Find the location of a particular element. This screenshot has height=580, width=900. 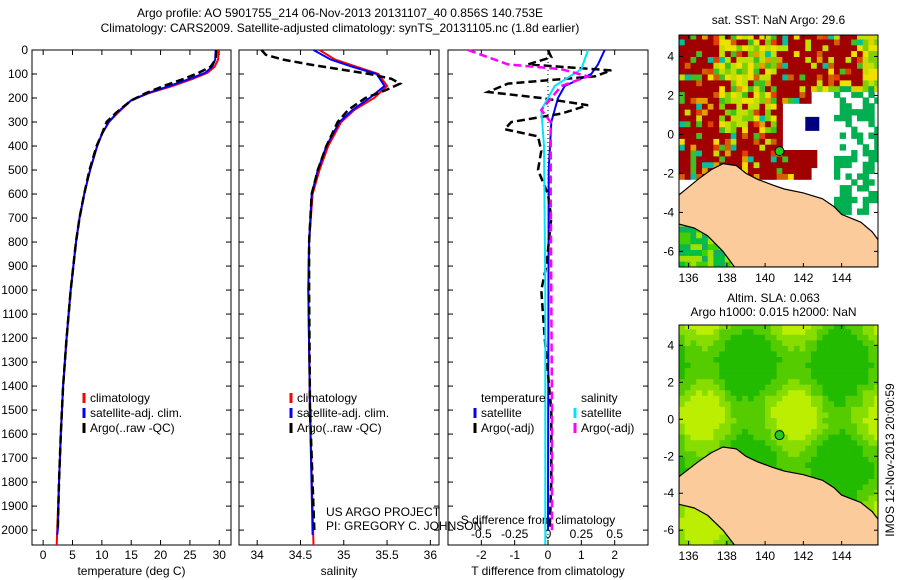

x-tick-label: 2 is located at coordinates (614, 555).